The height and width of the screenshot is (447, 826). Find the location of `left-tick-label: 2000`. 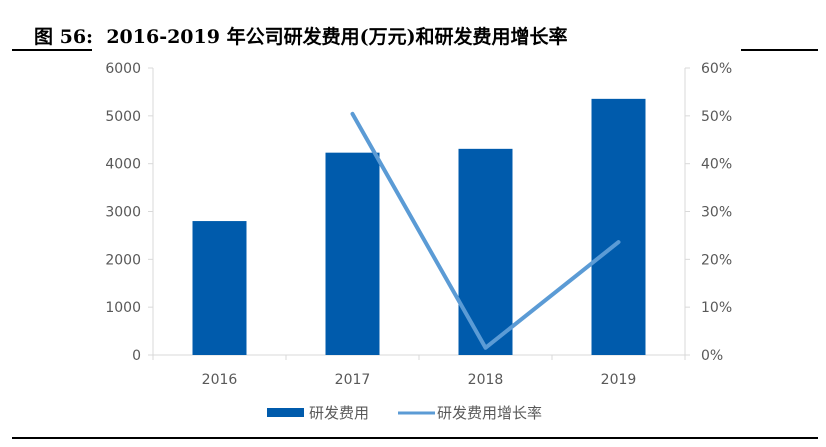

left-tick-label: 2000 is located at coordinates (123, 260).